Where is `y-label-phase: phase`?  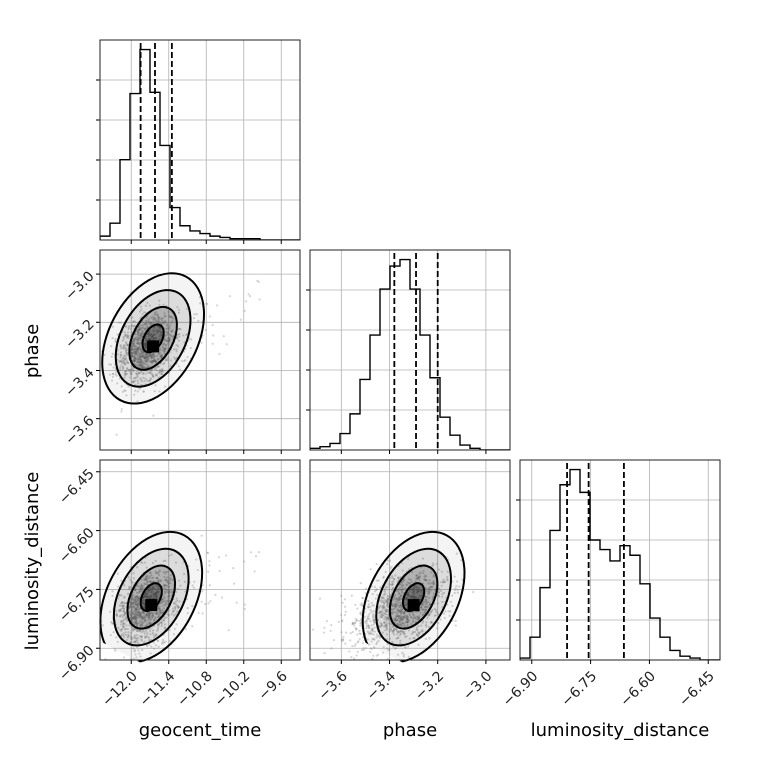
y-label-phase: phase is located at coordinates (32, 351).